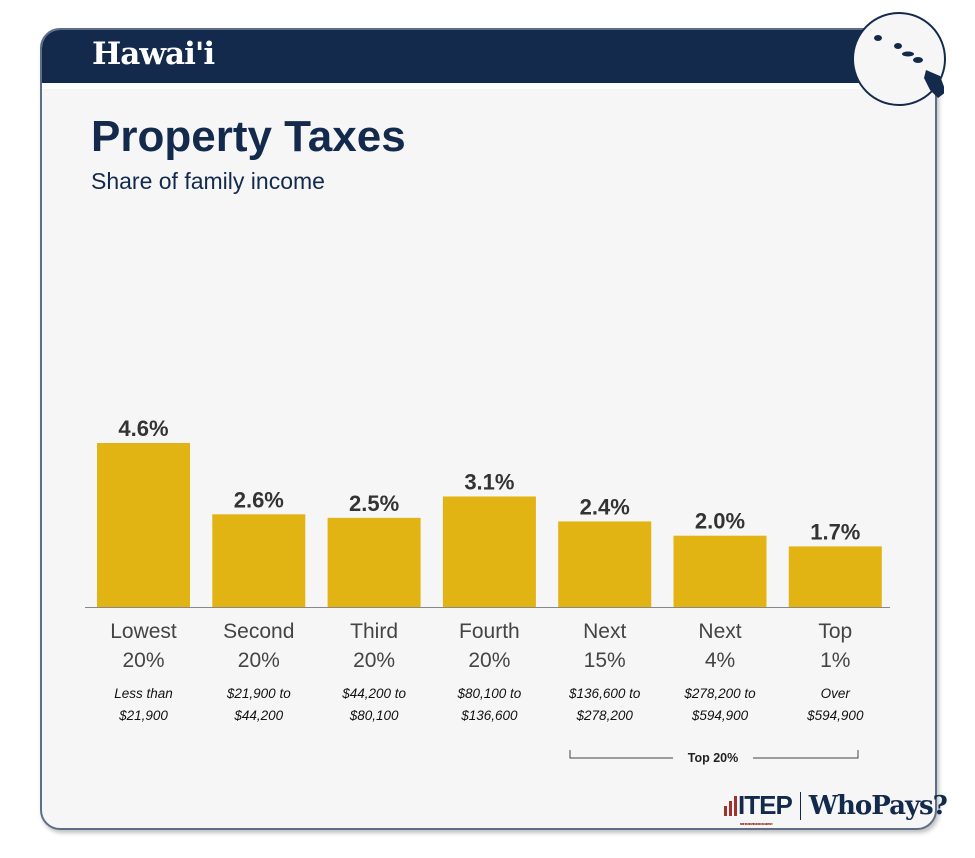  What do you see at coordinates (258, 715) in the screenshot?
I see `income-range-label: $44,200` at bounding box center [258, 715].